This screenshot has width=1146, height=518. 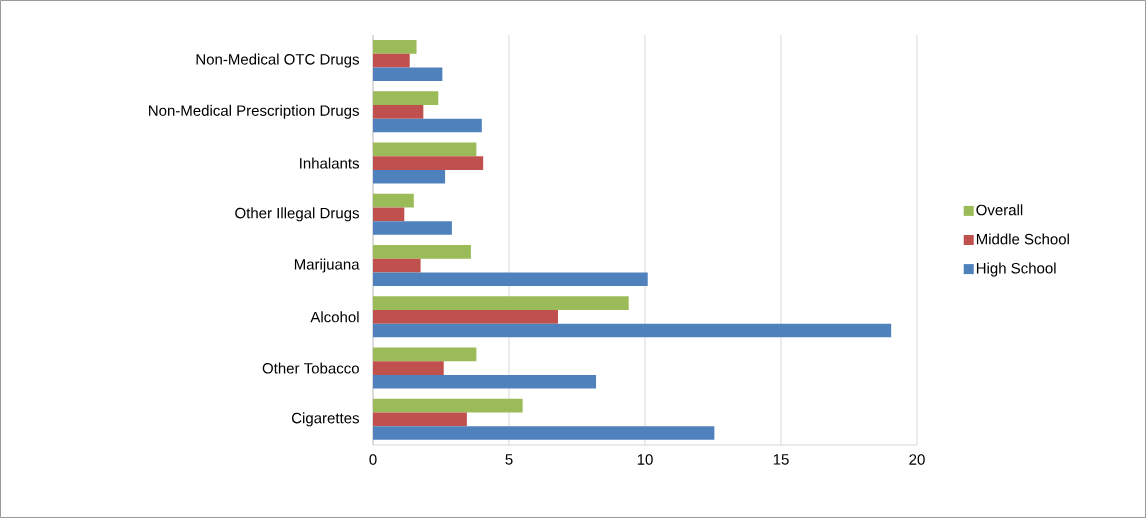 I want to click on legend-label: High School, so click(x=1016, y=269).